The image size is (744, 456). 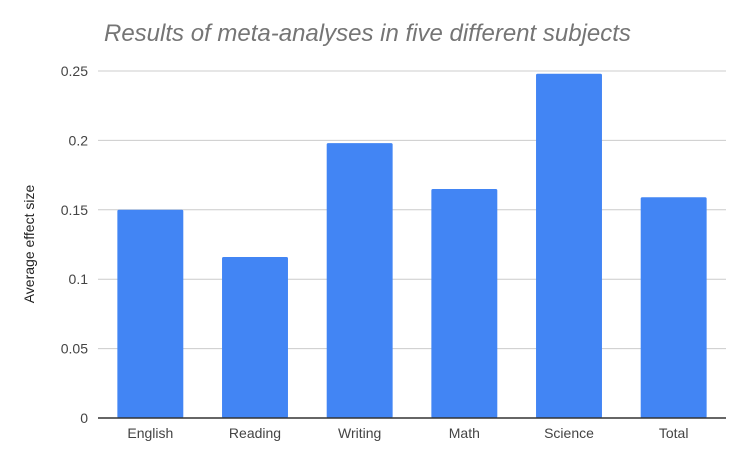 I want to click on x-tick-label: English, so click(x=150, y=433).